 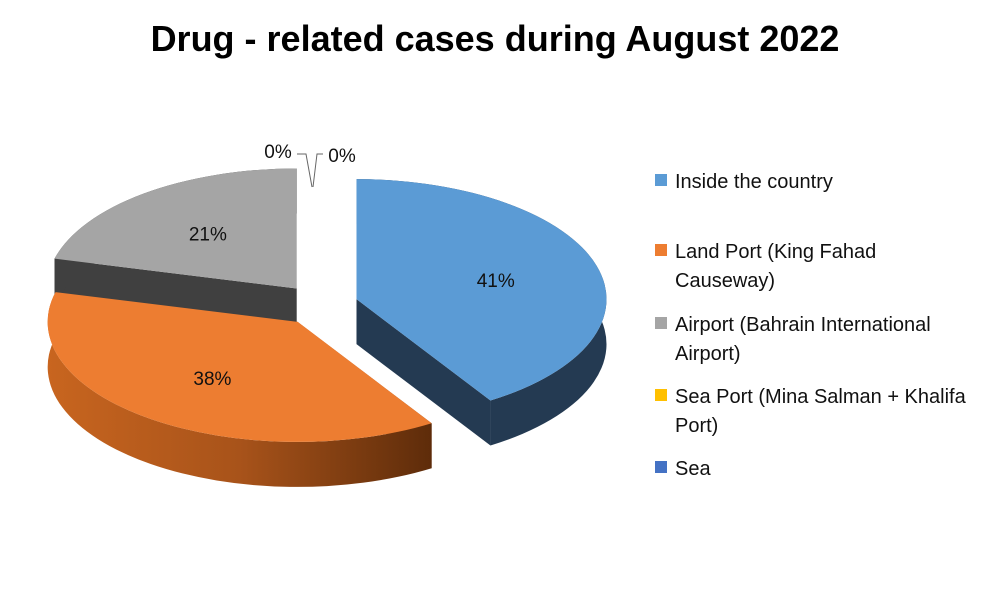 What do you see at coordinates (661, 180) in the screenshot?
I see `legend-swatch-inside-the-country` at bounding box center [661, 180].